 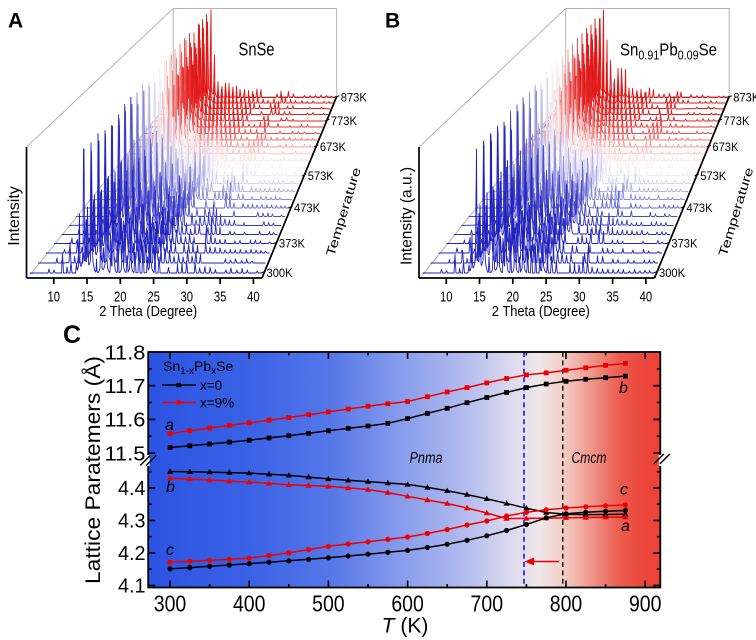 What do you see at coordinates (392, 21) in the screenshot?
I see `svg-text: B` at bounding box center [392, 21].